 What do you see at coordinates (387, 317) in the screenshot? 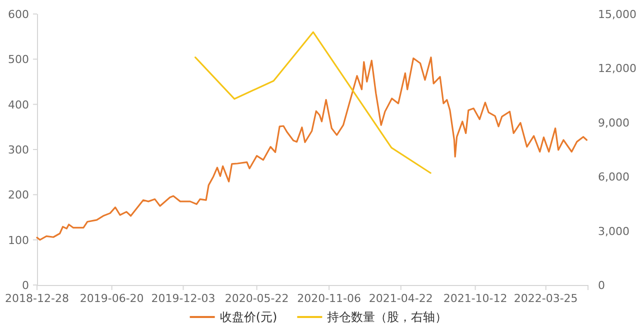
I see `legend-label: 持仓数量（股，右轴）` at bounding box center [387, 317].